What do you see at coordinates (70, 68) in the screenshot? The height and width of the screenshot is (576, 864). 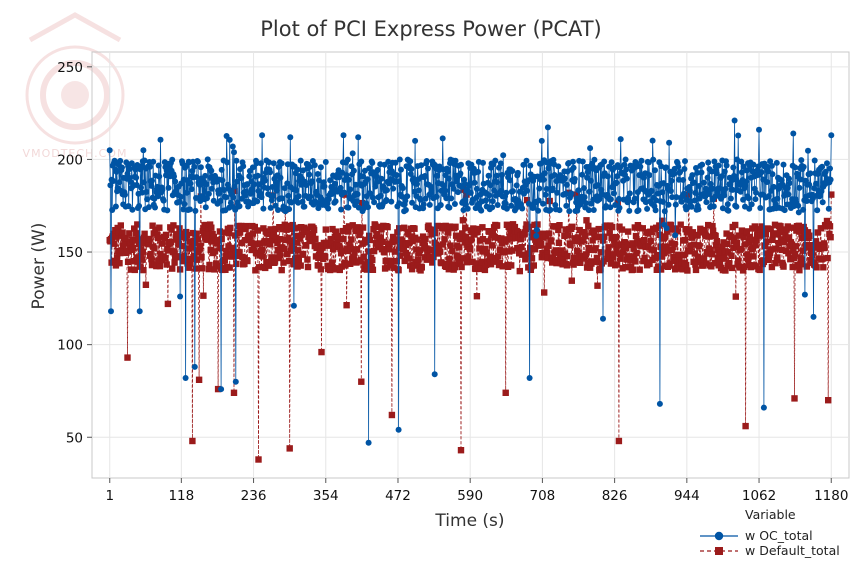 I see `y-tick-label: 250` at bounding box center [70, 68].